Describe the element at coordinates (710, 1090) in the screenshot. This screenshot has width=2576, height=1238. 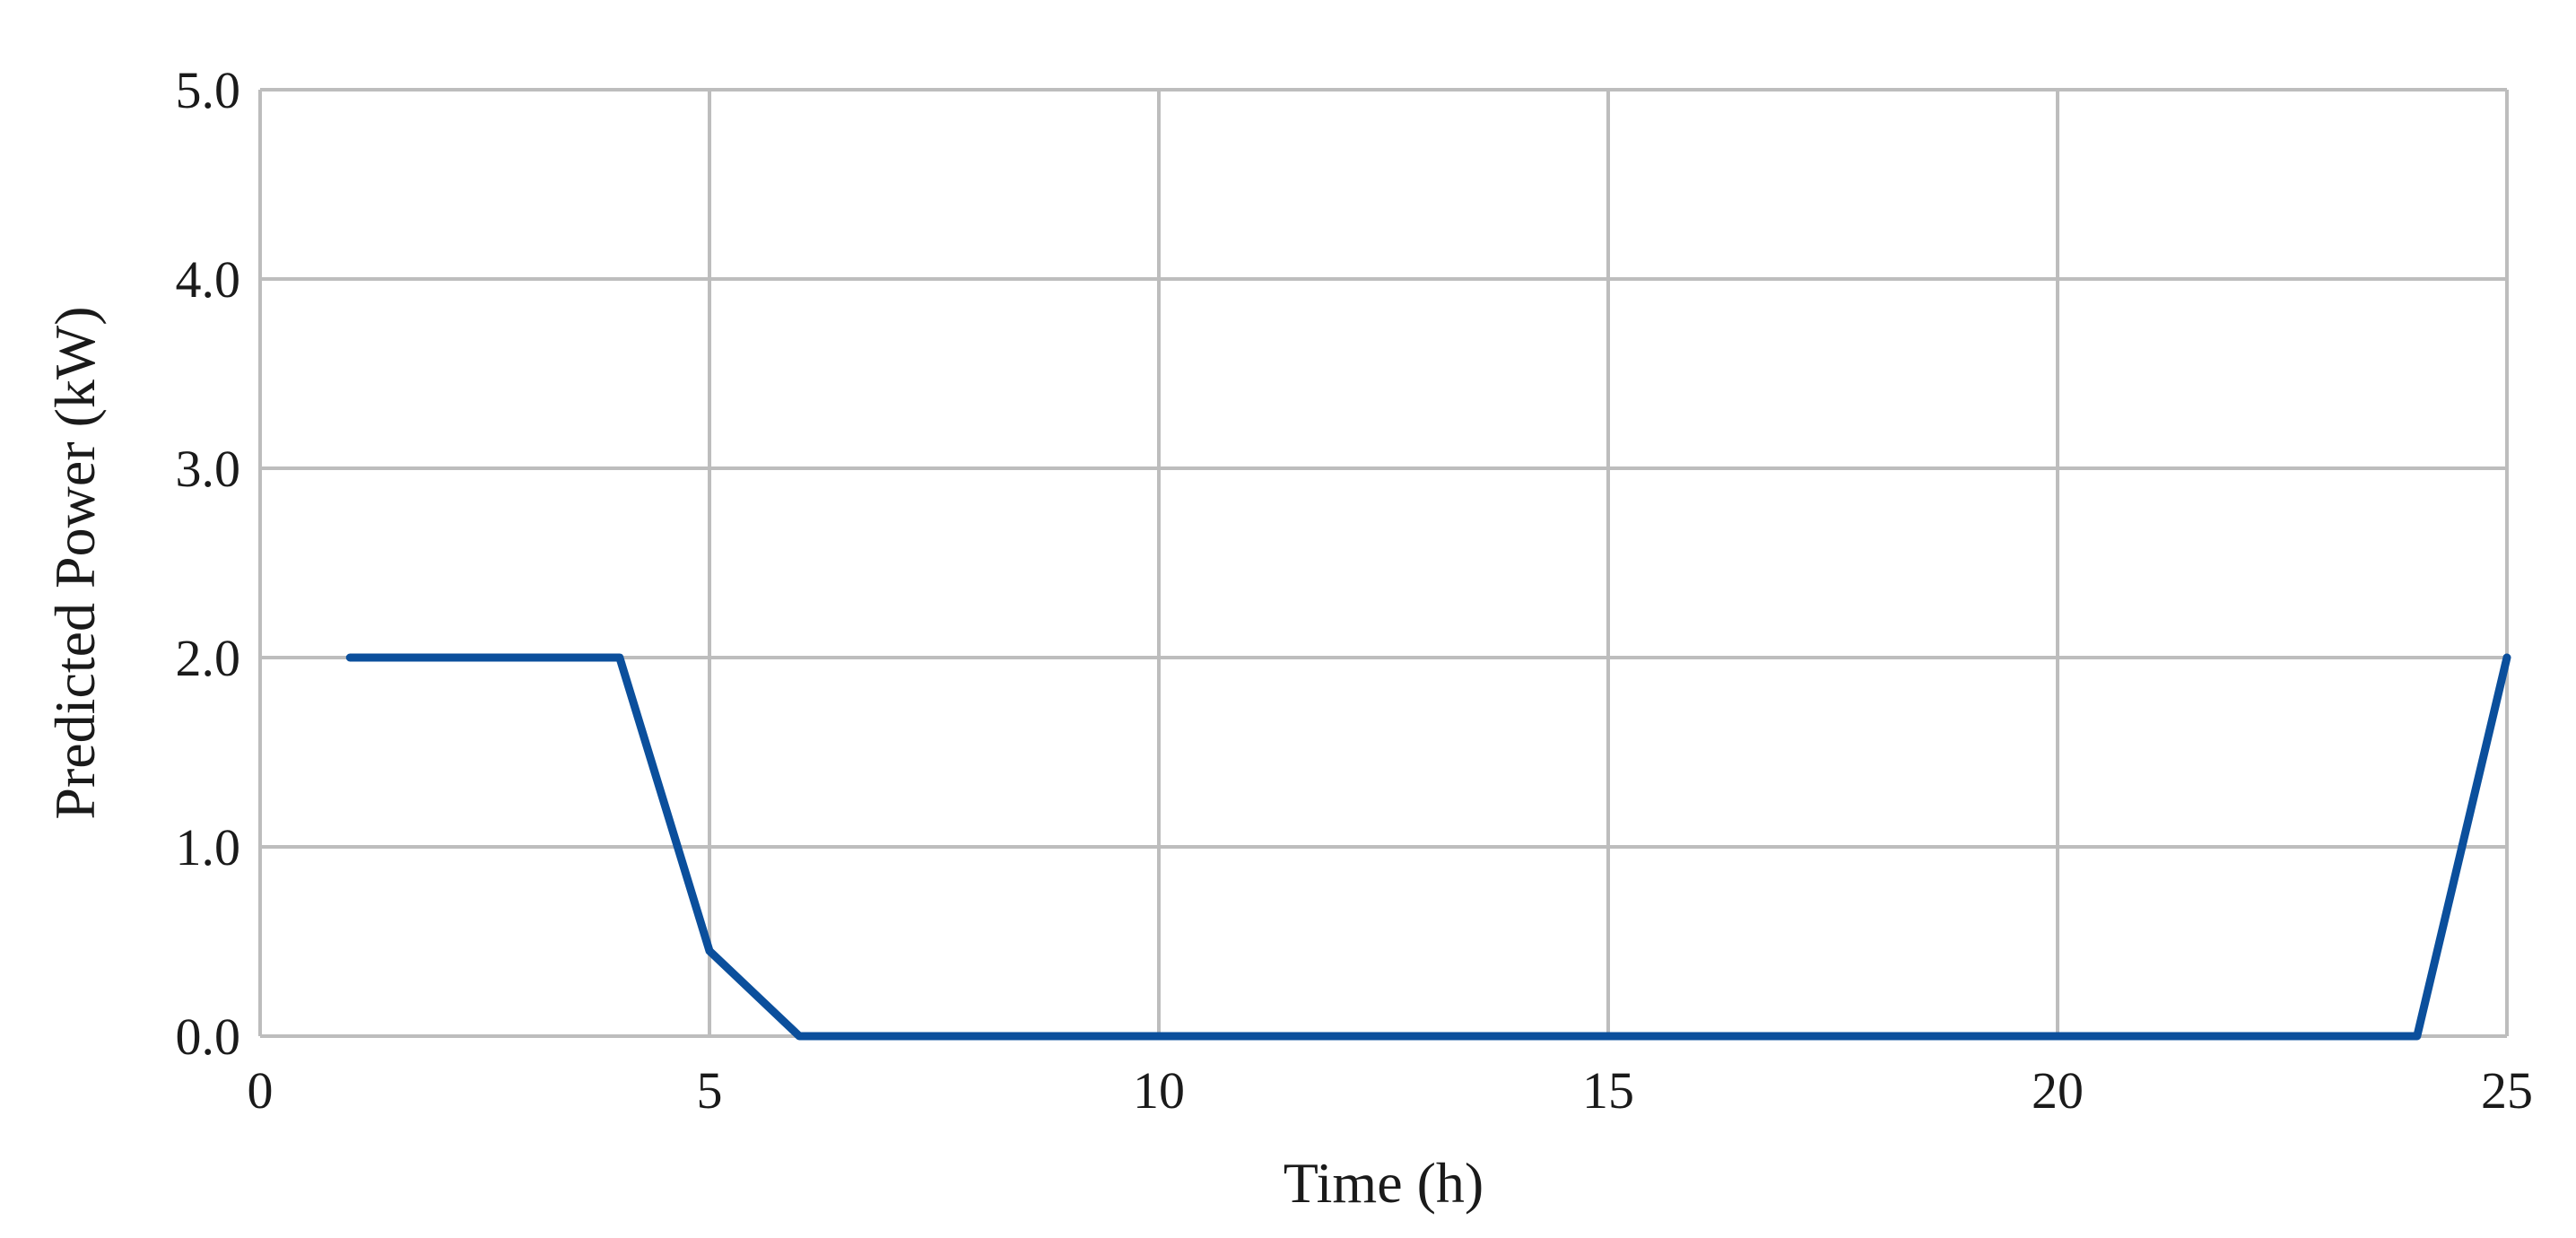
I see `x-tick-label: 5` at that location.